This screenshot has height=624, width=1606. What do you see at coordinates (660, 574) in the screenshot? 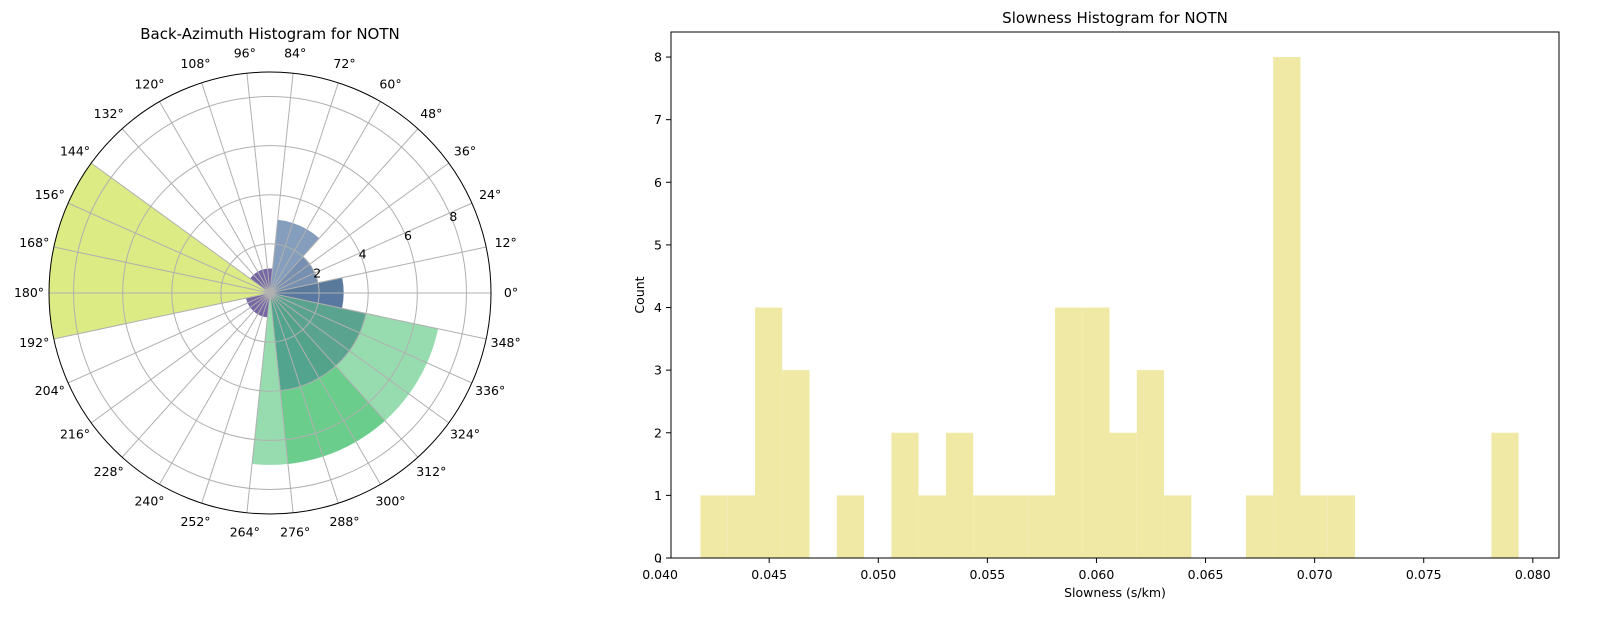
I see `histogram-x-tick-label: 0.040` at bounding box center [660, 574].